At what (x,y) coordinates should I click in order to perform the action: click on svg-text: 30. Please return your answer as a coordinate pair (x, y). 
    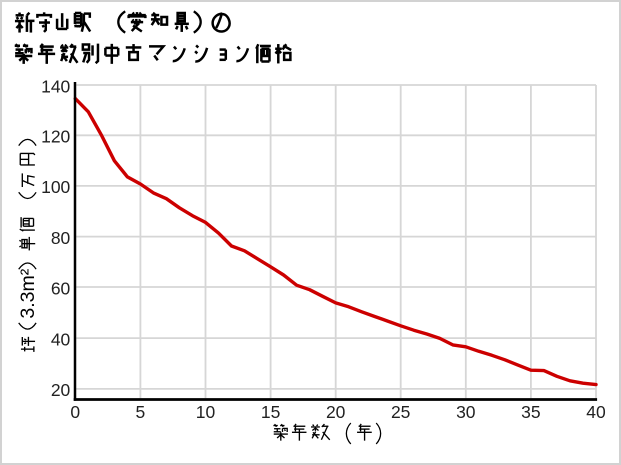
    Looking at the image, I should click on (466, 412).